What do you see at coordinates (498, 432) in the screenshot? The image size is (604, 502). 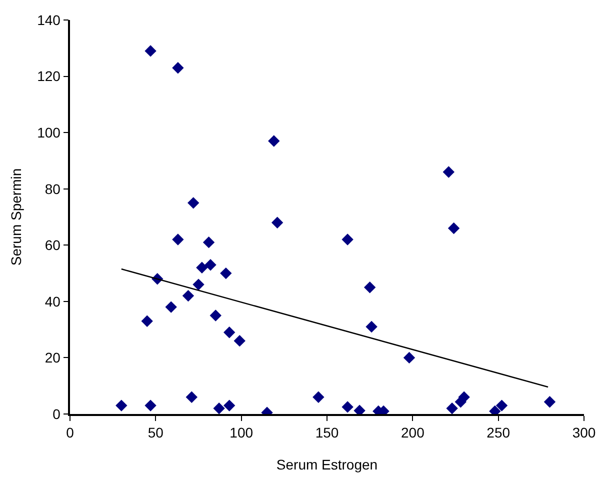 I see `x-tick-label: 250` at bounding box center [498, 432].